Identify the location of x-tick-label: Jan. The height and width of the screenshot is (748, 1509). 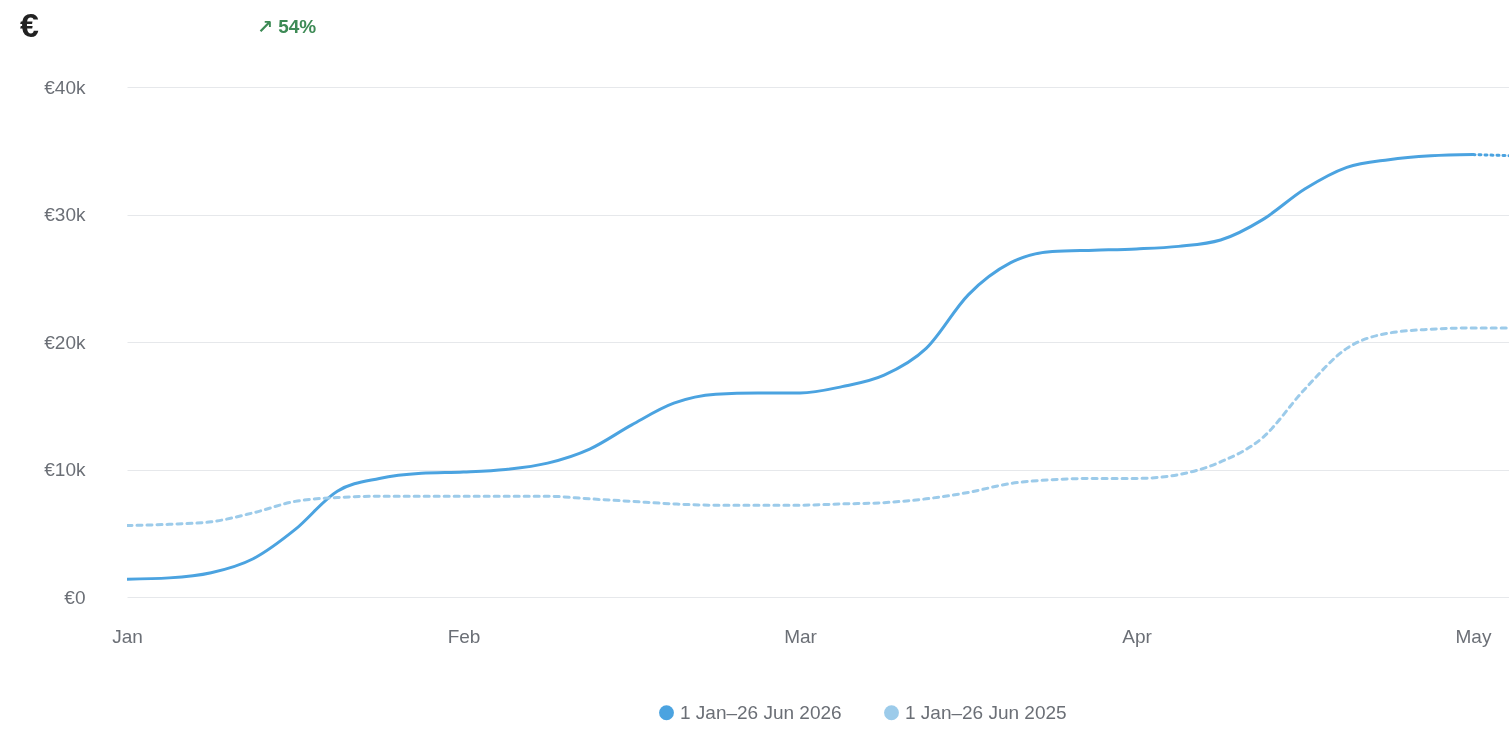
(127, 636).